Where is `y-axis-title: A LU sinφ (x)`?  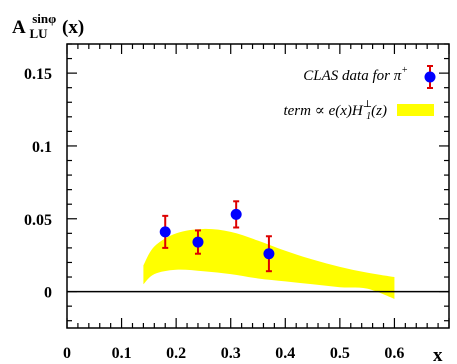
y-axis-title: A LU sinφ (x) is located at coordinates (48, 25).